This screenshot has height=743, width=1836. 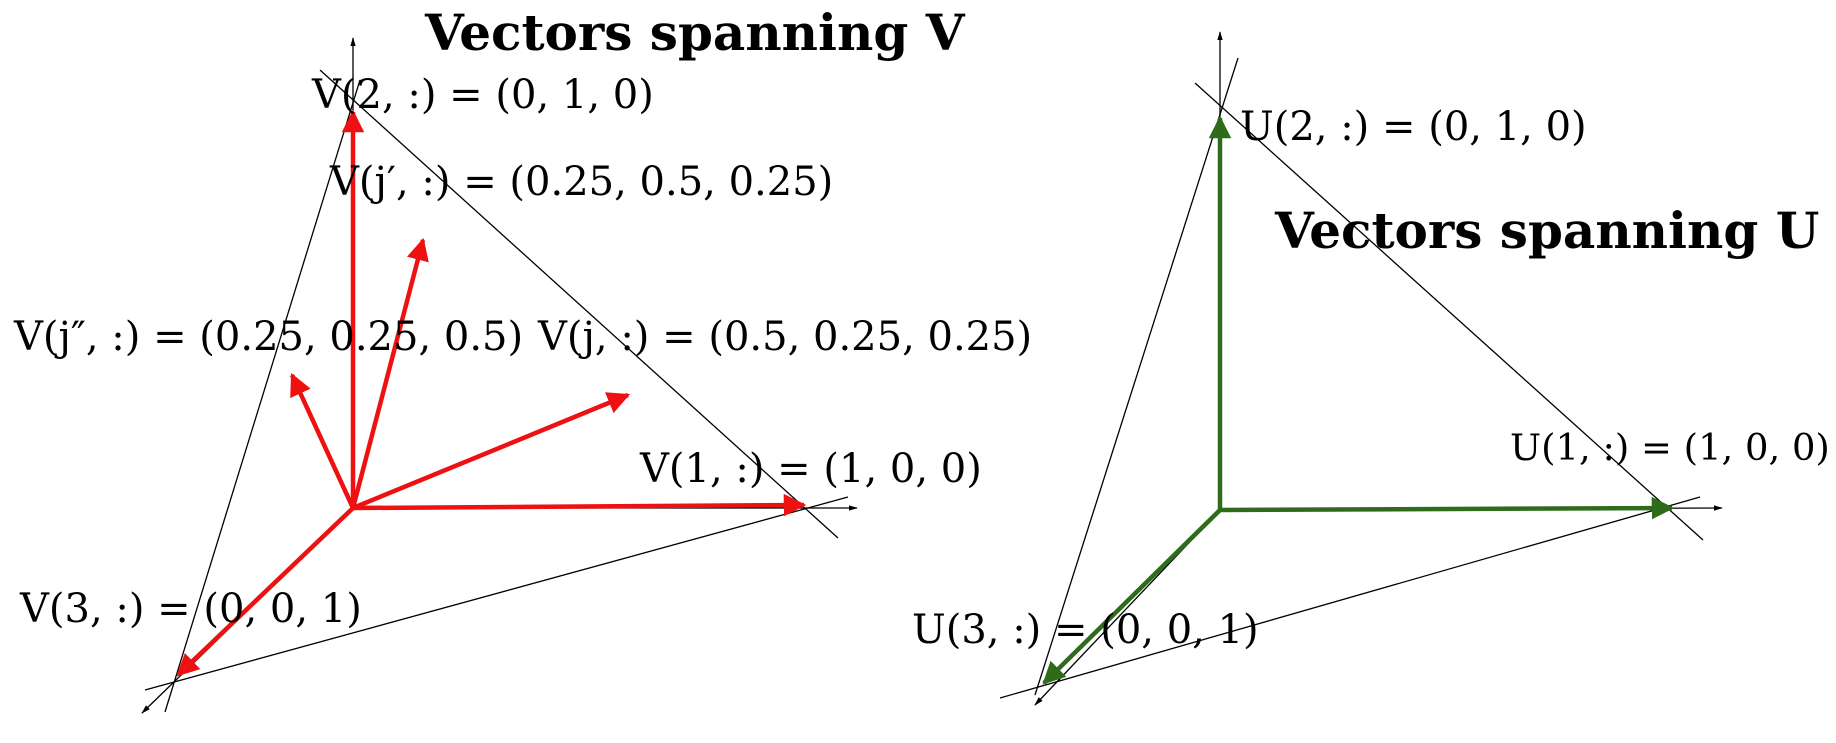 I want to click on vector-vj, so click(x=491, y=451).